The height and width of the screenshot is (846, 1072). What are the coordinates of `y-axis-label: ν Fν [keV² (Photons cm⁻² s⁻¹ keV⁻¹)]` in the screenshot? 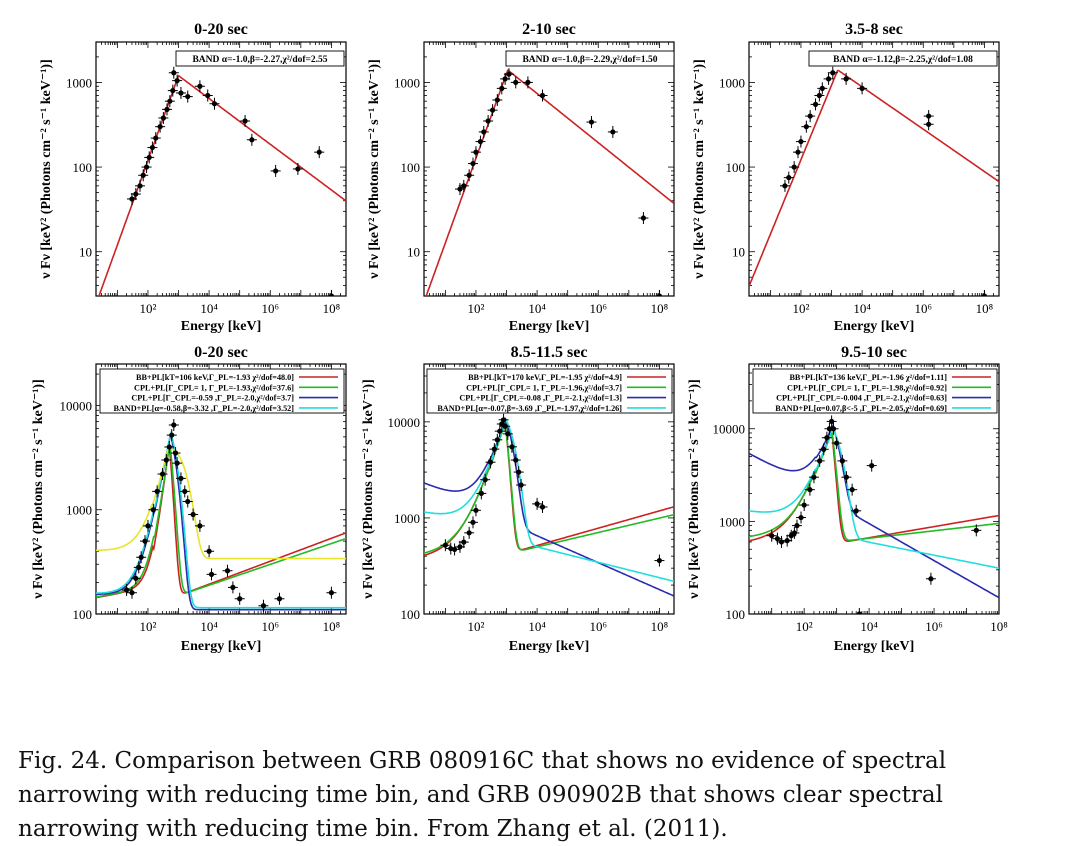 It's located at (694, 489).